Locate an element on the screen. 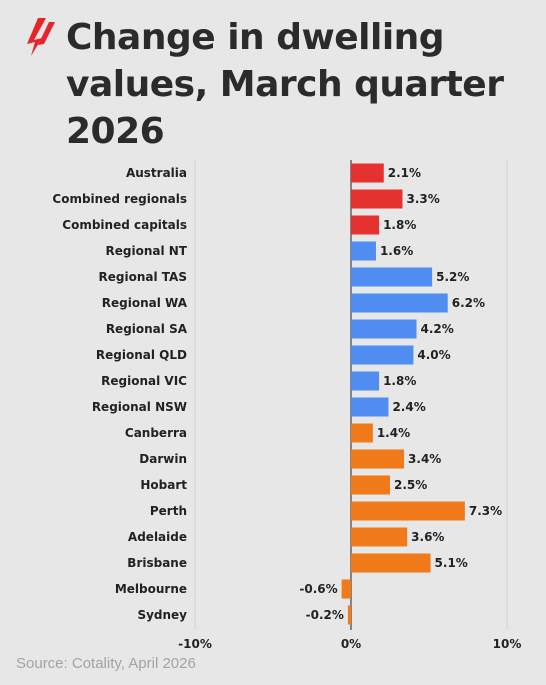 The height and width of the screenshot is (685, 546). data-label: 2.1% is located at coordinates (404, 173).